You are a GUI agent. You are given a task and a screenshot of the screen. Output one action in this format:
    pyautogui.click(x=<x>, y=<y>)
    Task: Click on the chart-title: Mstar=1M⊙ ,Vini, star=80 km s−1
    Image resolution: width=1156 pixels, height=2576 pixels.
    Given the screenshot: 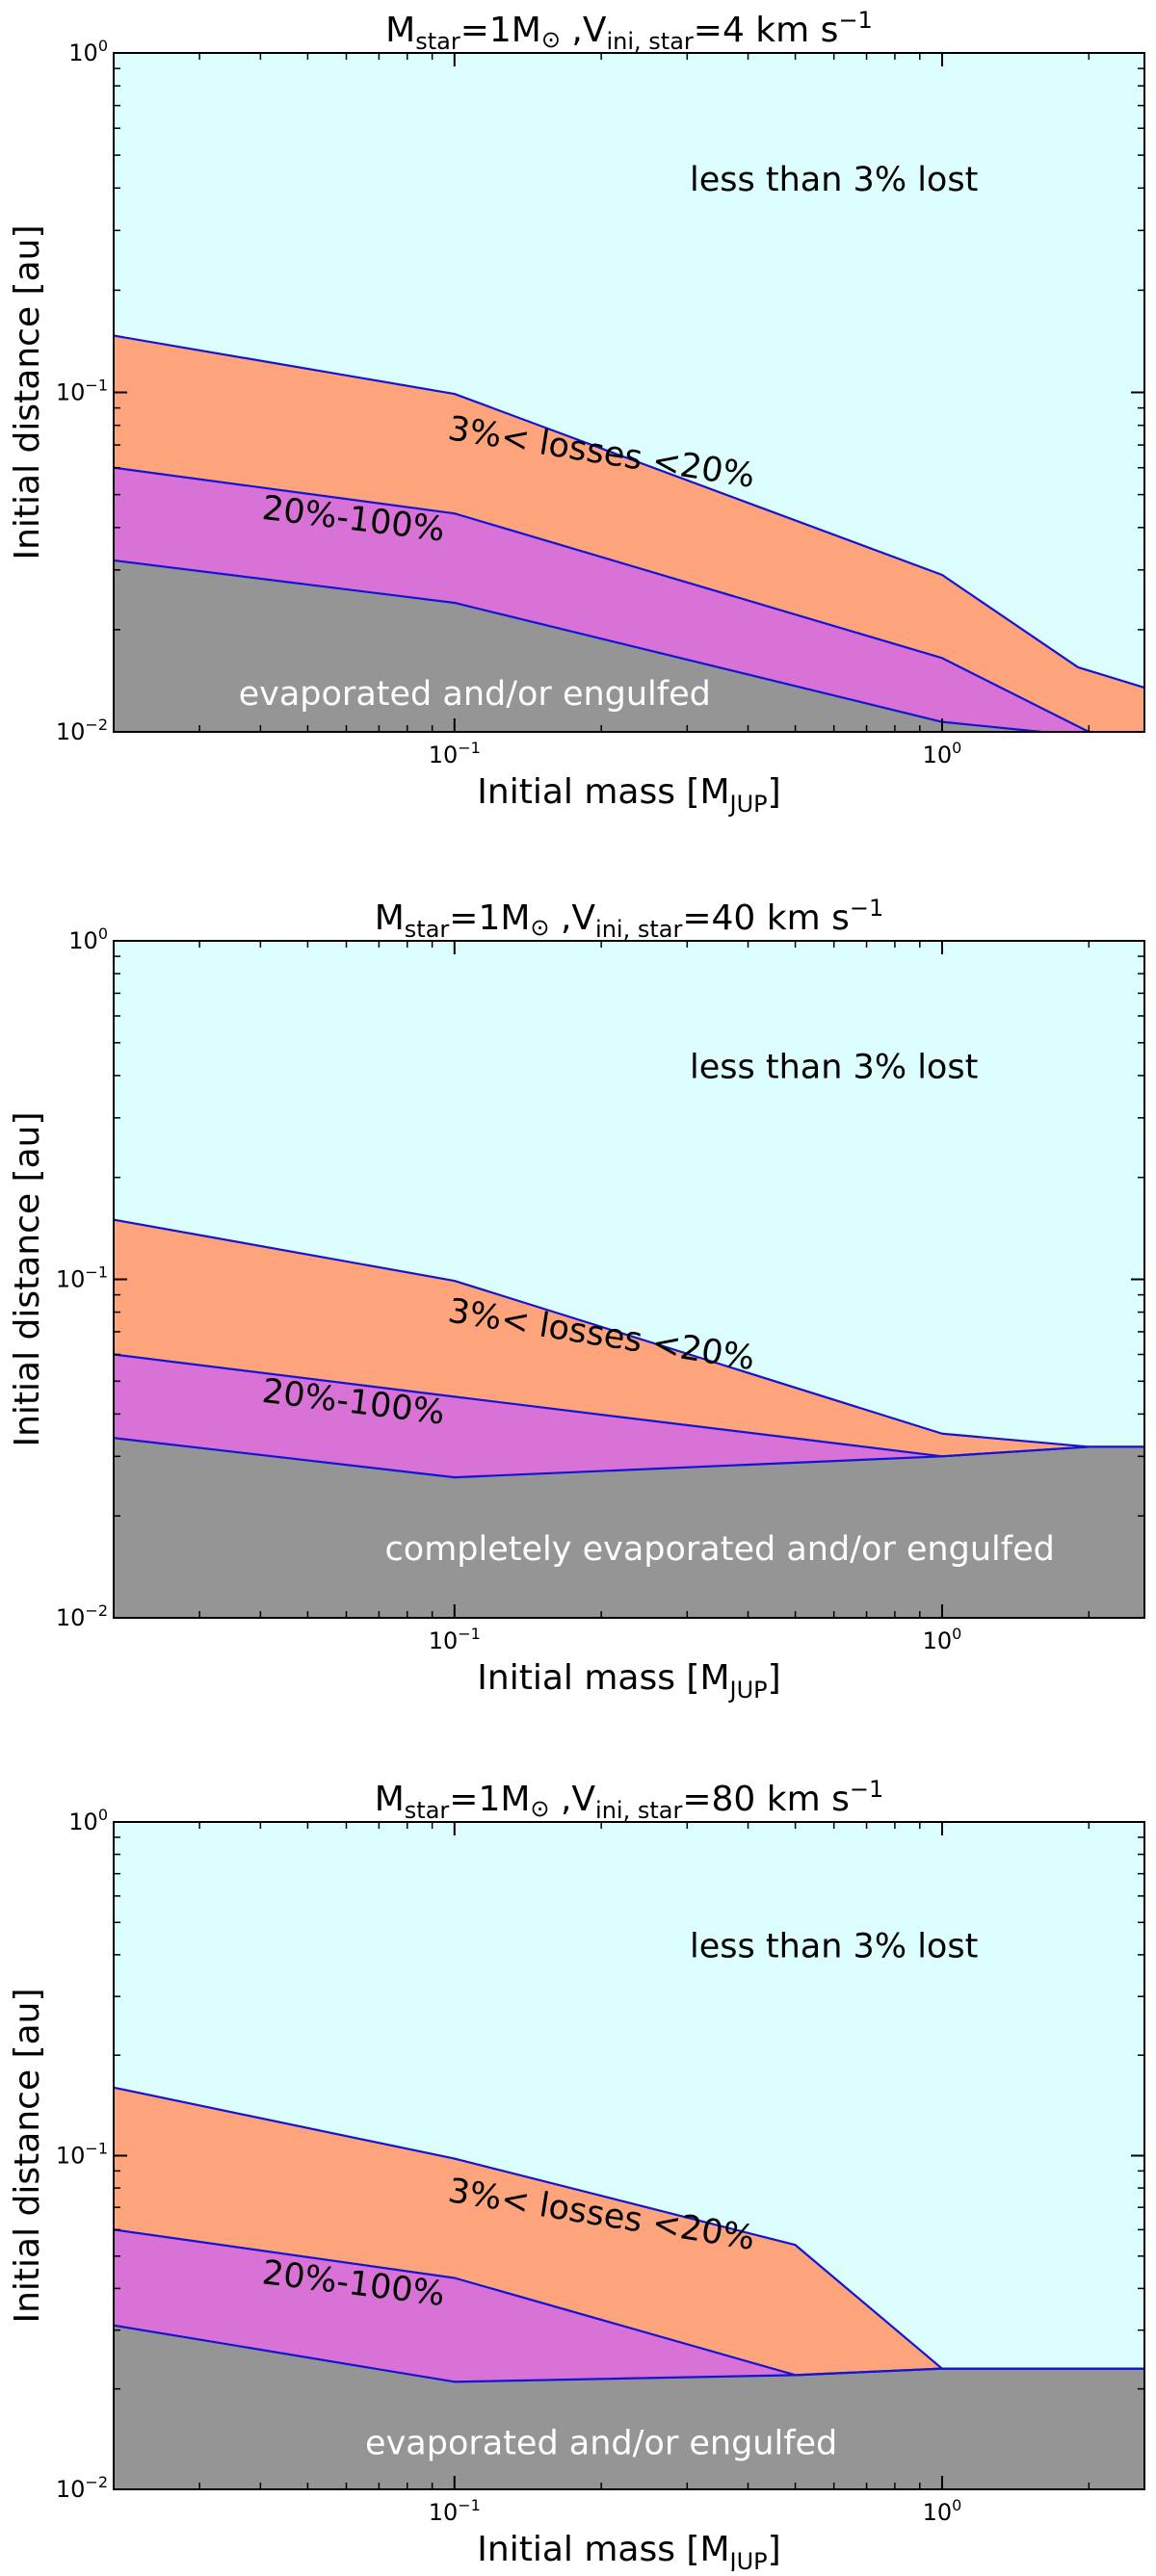 What is the action you would take?
    pyautogui.click(x=629, y=1800)
    